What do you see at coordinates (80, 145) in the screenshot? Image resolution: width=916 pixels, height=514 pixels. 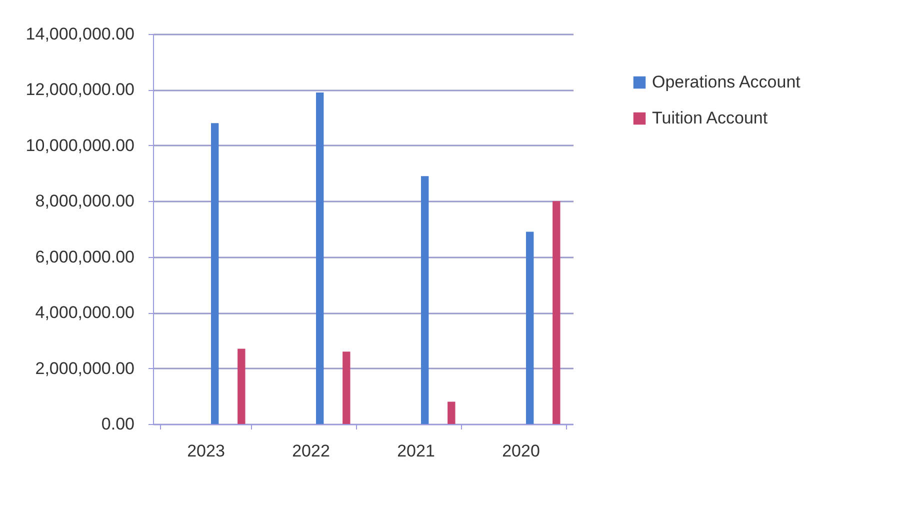 I see `y-tick-label: 10,000,000.00` at bounding box center [80, 145].